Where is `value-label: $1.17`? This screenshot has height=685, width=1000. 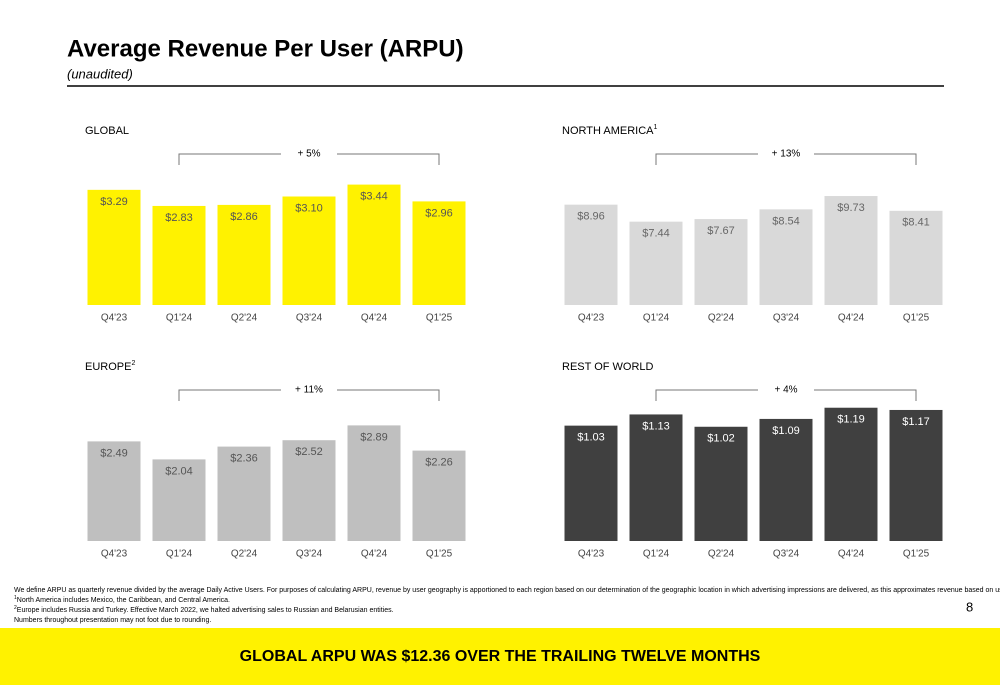 value-label: $1.17 is located at coordinates (916, 422).